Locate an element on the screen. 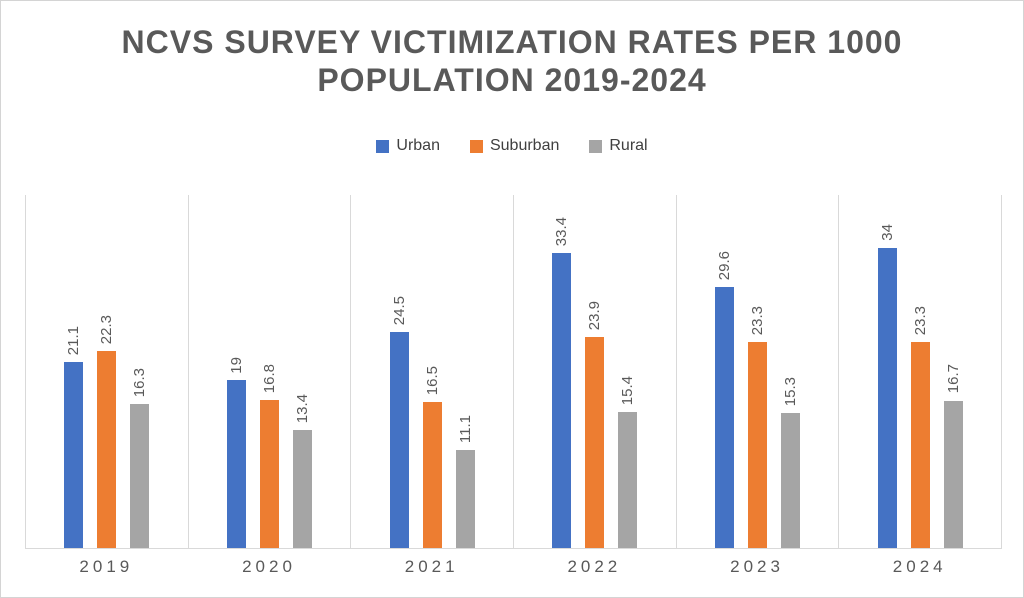 The width and height of the screenshot is (1024, 598). data-label: 22.3 is located at coordinates (107, 330).